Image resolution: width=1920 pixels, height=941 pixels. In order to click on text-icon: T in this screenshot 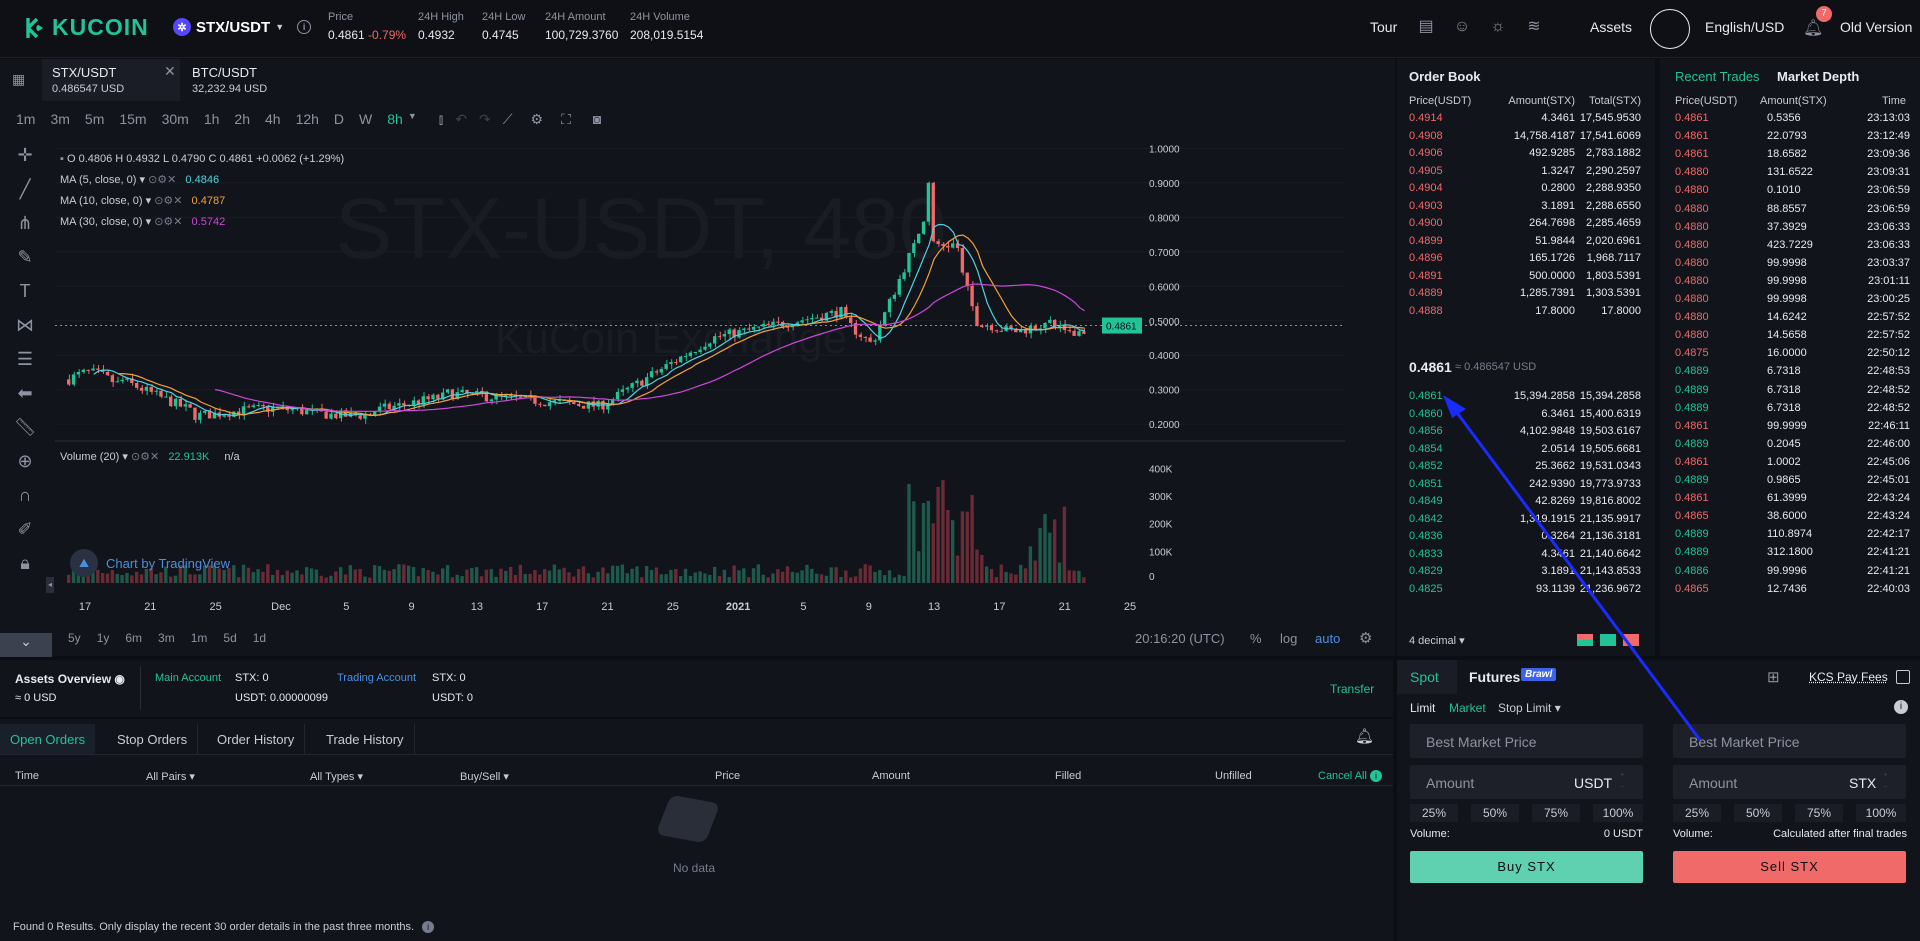, I will do `click(25, 291)`.